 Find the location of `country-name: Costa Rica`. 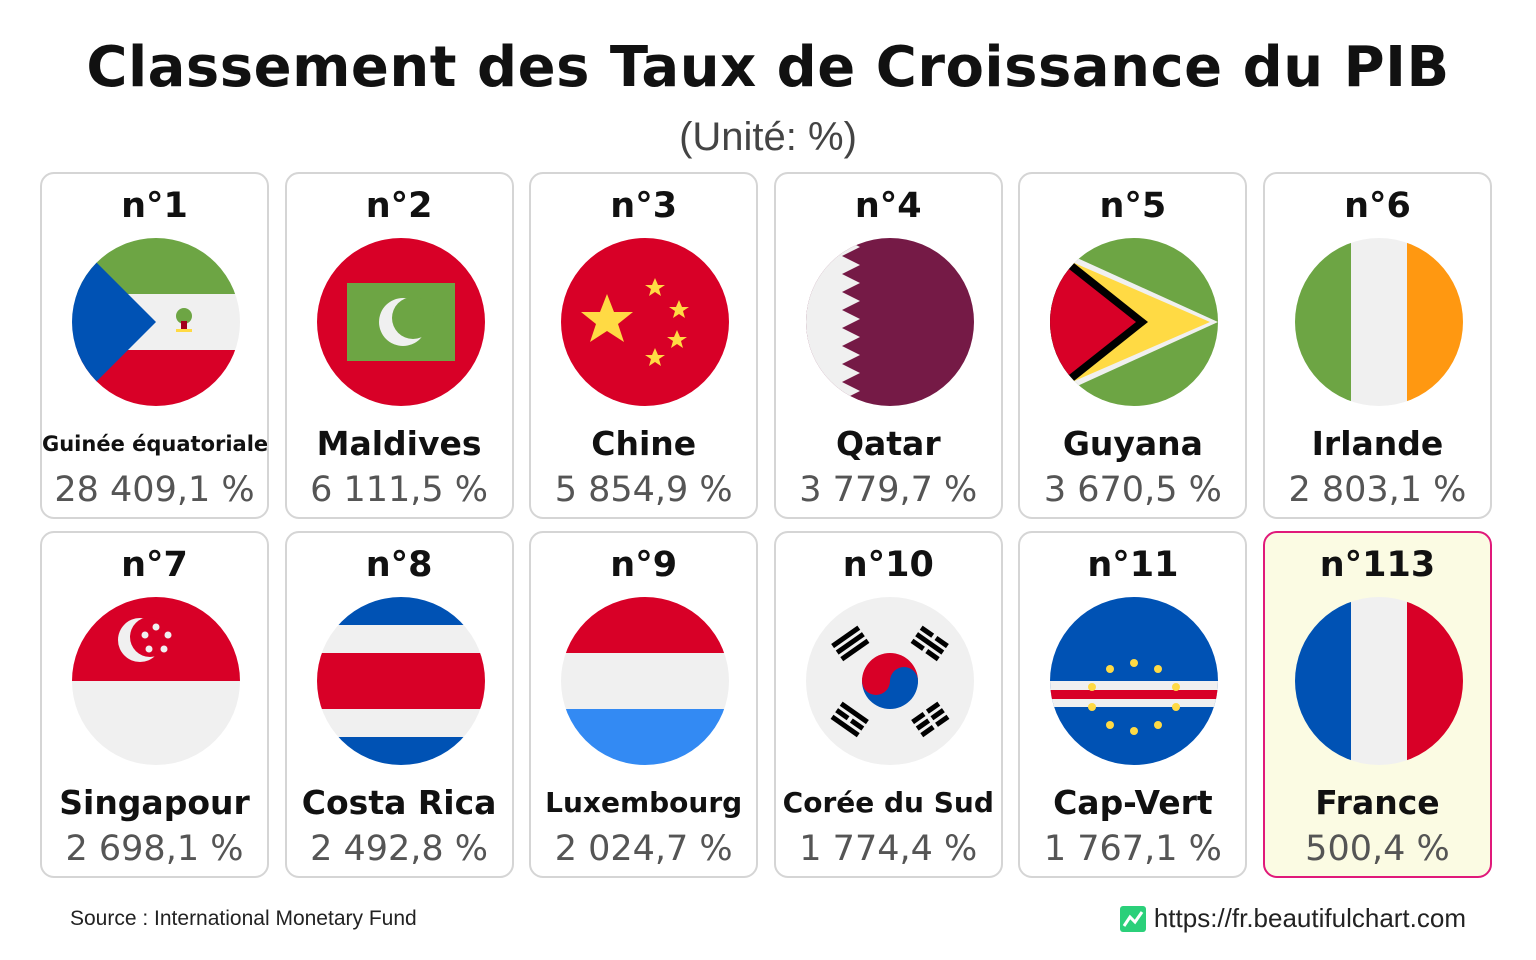

country-name: Costa Rica is located at coordinates (399, 802).